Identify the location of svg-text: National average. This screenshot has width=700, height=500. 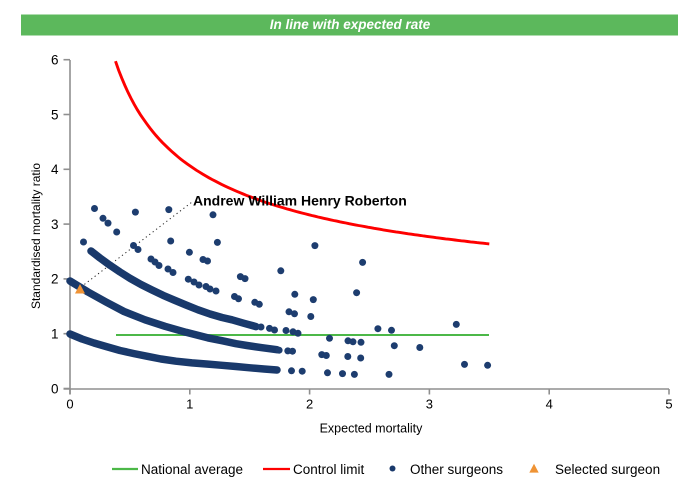
(192, 469).